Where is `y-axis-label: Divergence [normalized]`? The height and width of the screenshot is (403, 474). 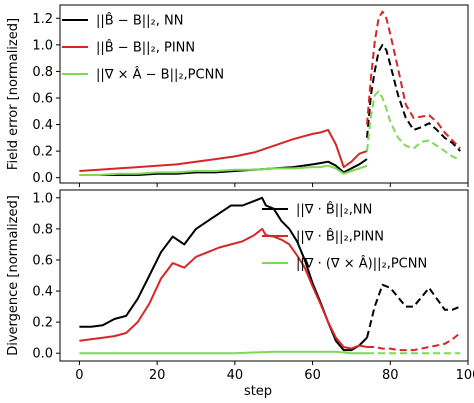
y-axis-label: Divergence [normalized] is located at coordinates (13, 275).